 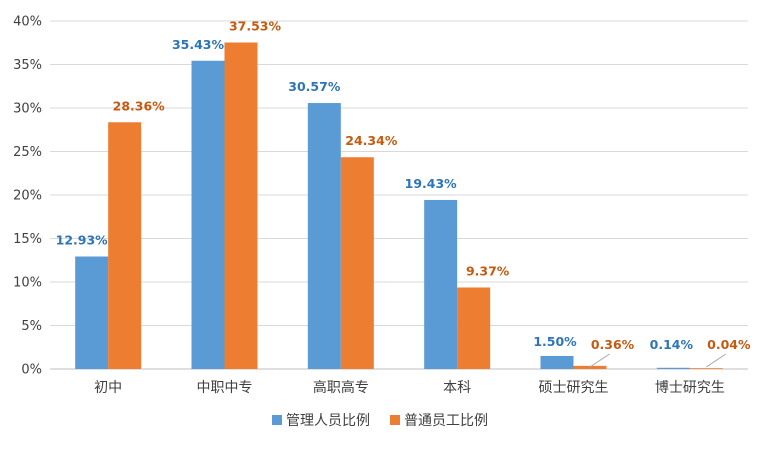 I want to click on y-tick-label: 30%, so click(x=27, y=109).